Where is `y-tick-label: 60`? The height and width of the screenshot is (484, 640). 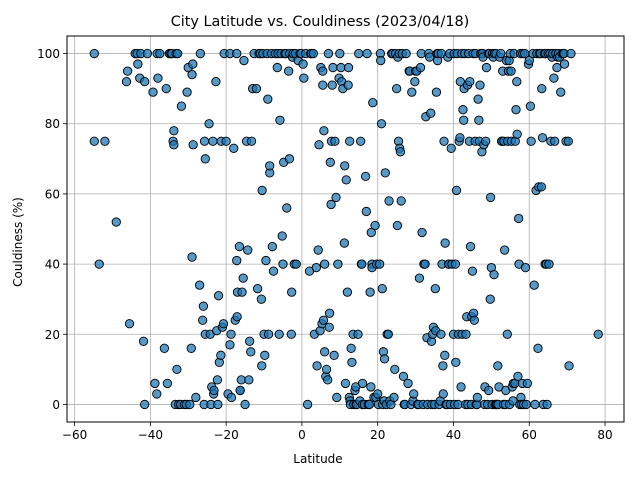 y-tick-label: 60 is located at coordinates (52, 194).